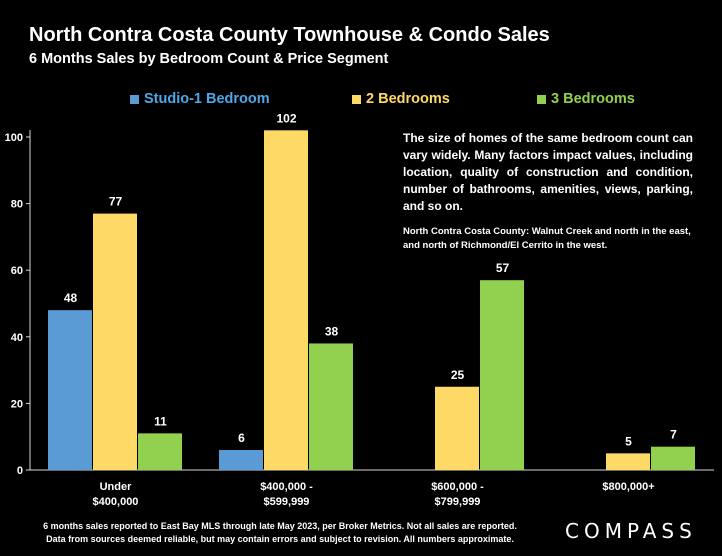 The width and height of the screenshot is (722, 556). What do you see at coordinates (116, 487) in the screenshot?
I see `x-tick-label: Under` at bounding box center [116, 487].